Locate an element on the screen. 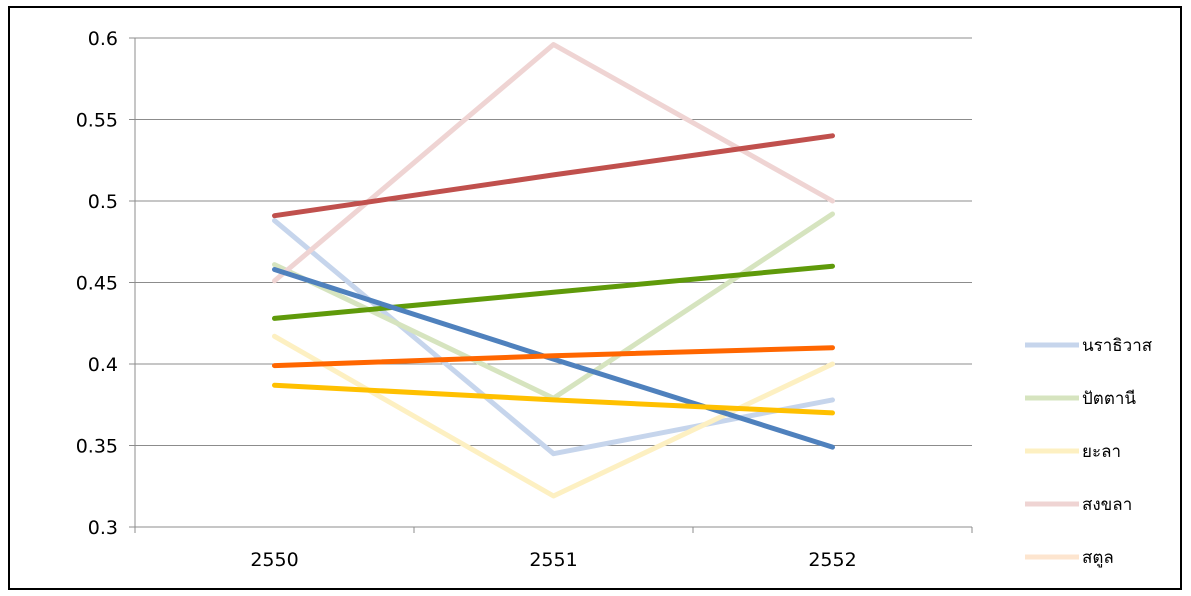 The image size is (1191, 596). legend-label: ยะลา is located at coordinates (1101, 452).